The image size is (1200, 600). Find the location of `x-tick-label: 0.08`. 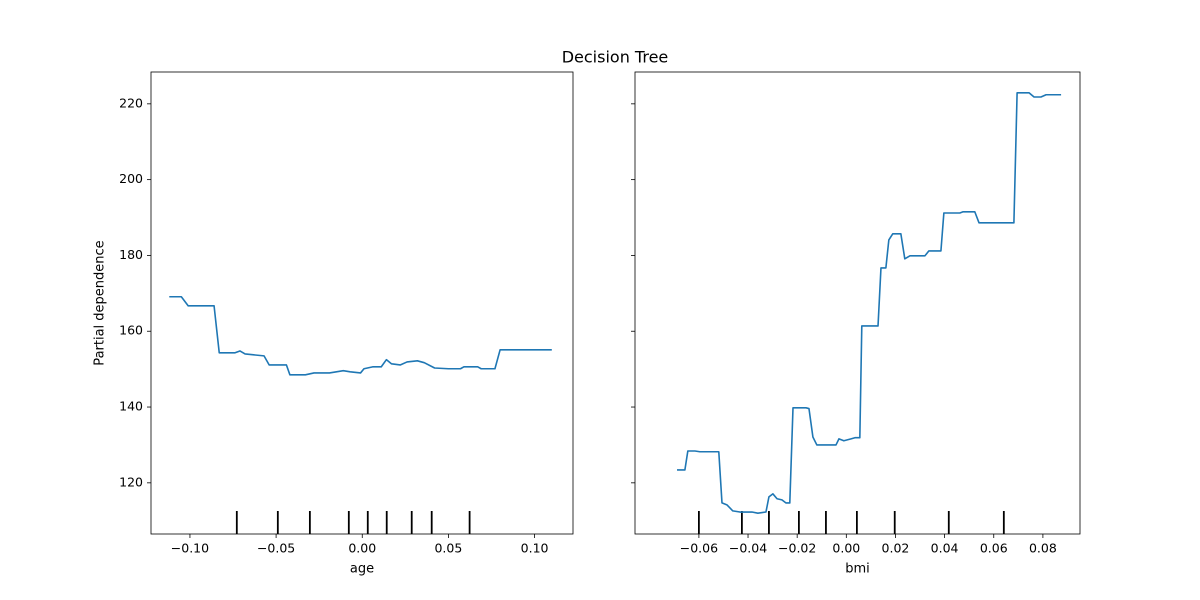

x-tick-label: 0.08 is located at coordinates (1043, 548).